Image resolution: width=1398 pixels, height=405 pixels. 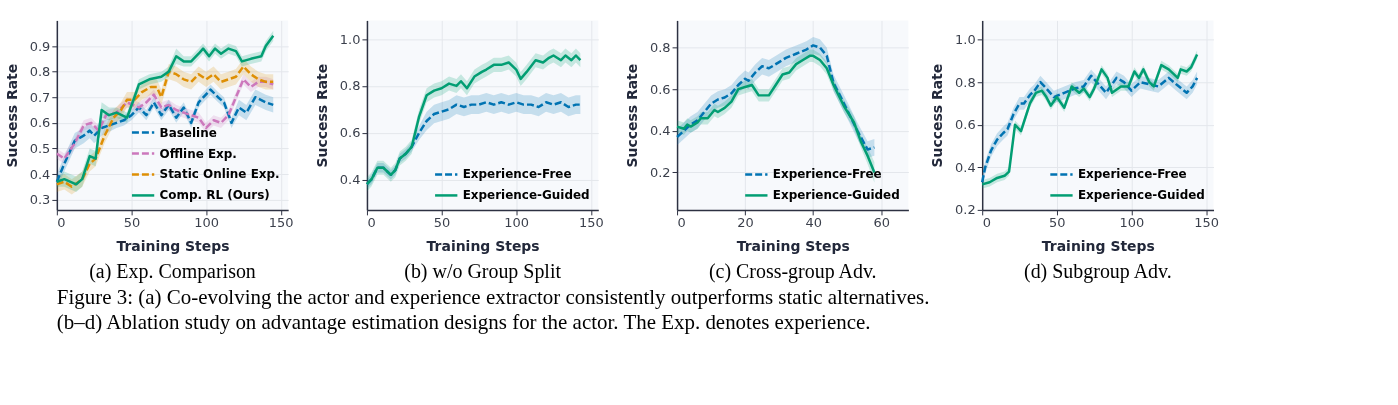 I want to click on x-tick-label: 40, so click(x=813, y=223).